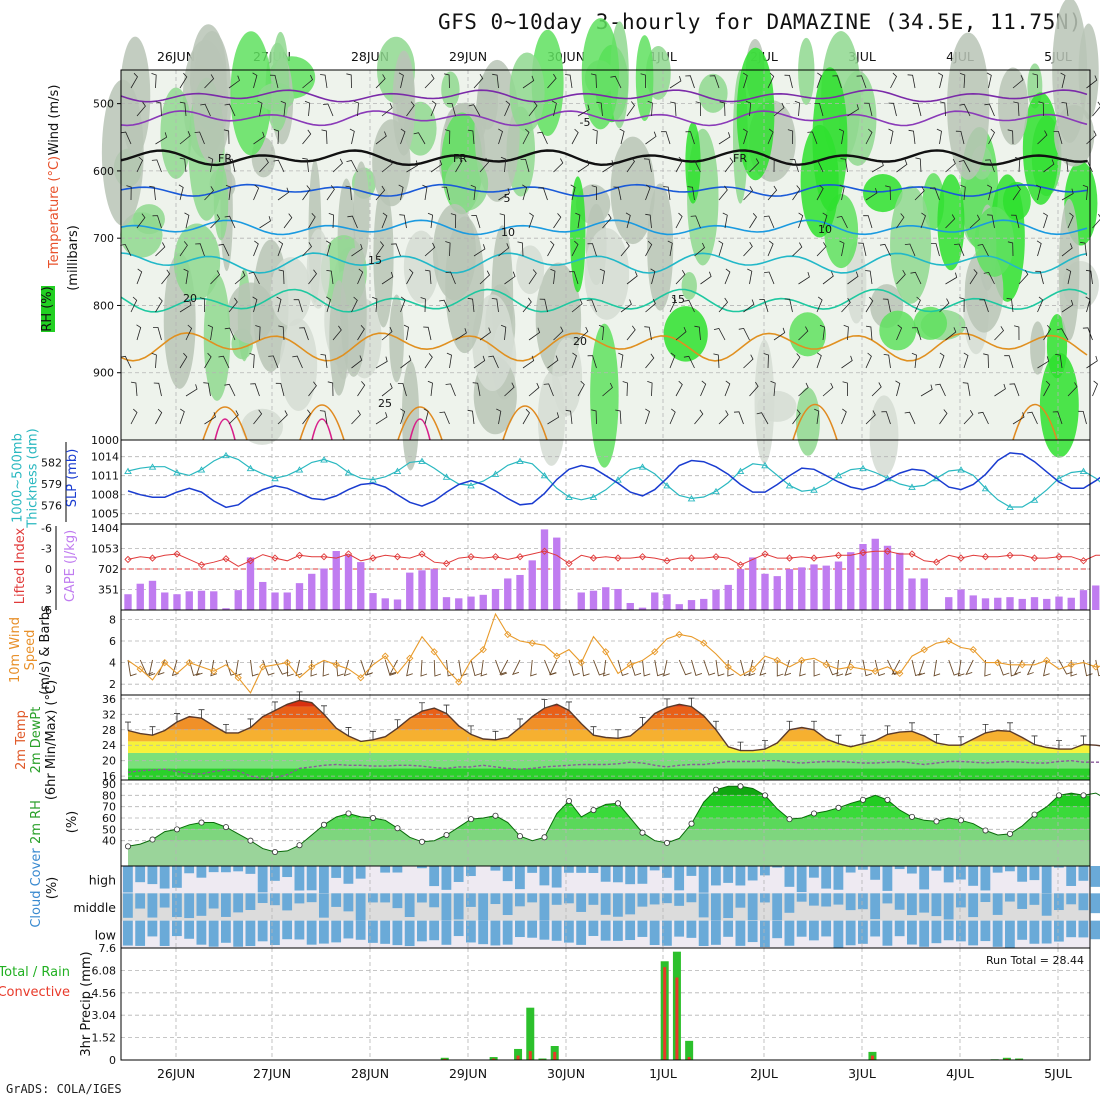  What do you see at coordinates (765, 554) in the screenshot?
I see `lifted-index-point` at bounding box center [765, 554].